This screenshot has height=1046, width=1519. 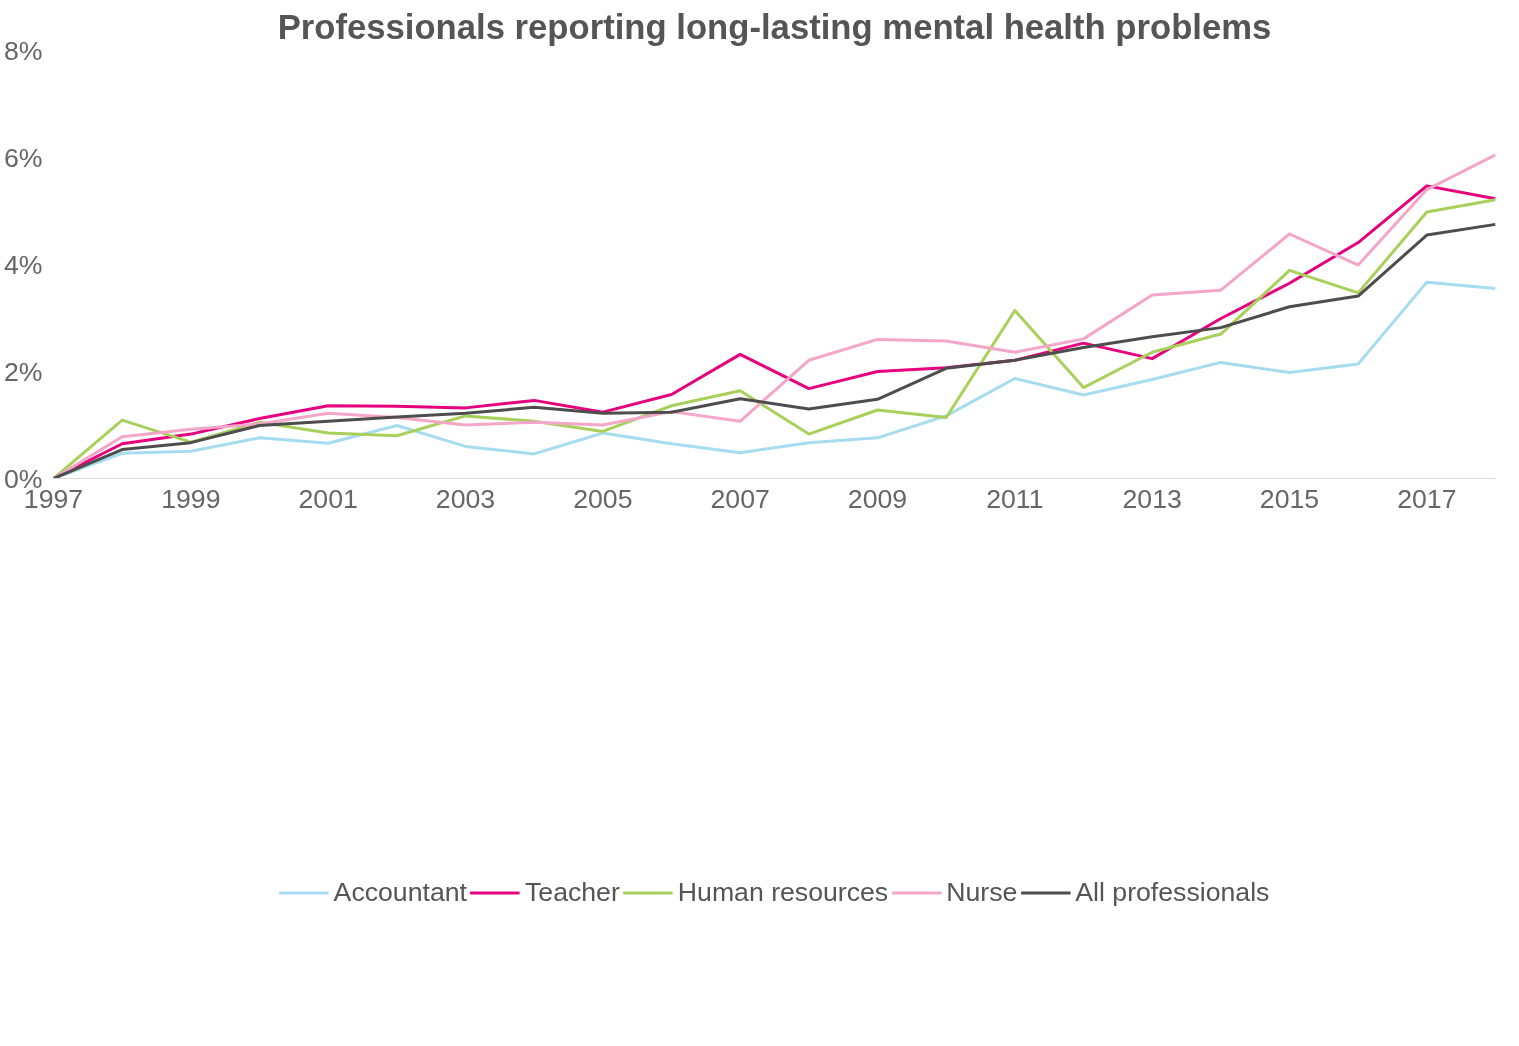 I want to click on legend-label: Teacher, so click(x=572, y=892).